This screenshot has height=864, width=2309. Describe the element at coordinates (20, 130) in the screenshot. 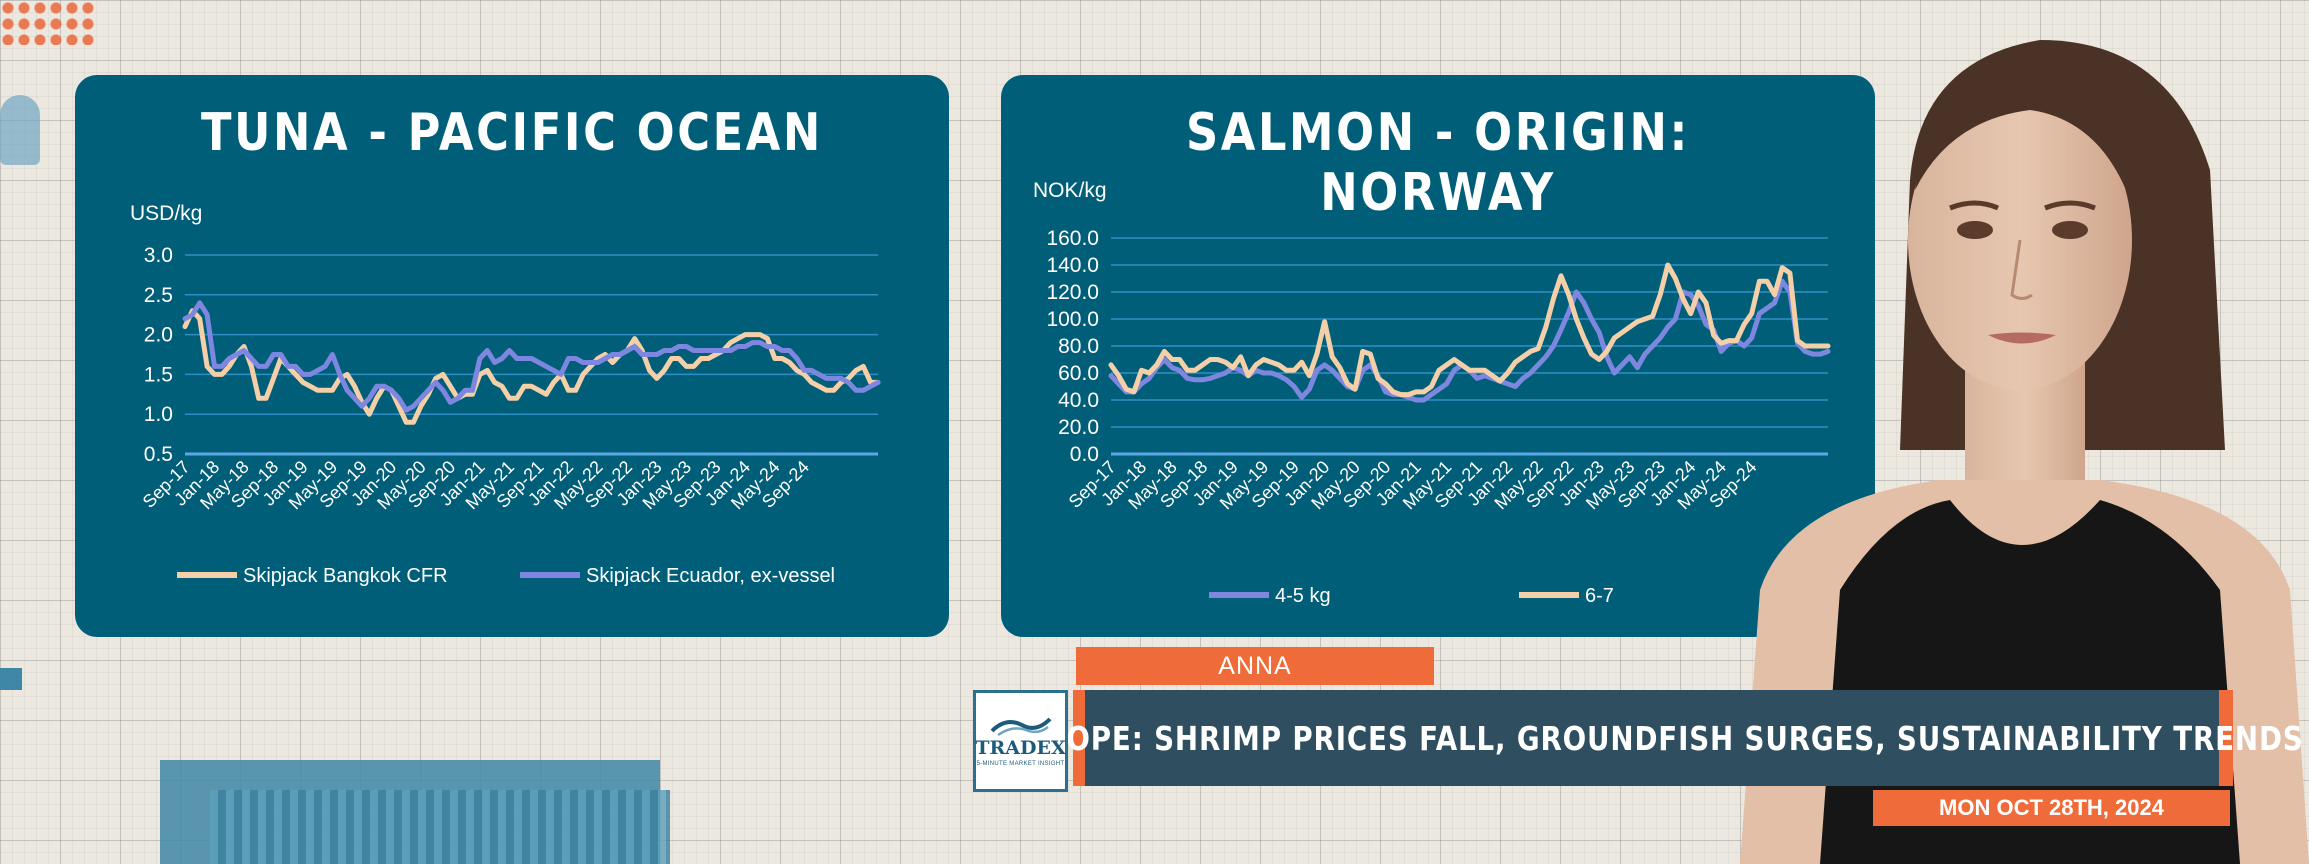

I see `decorative-figure` at that location.